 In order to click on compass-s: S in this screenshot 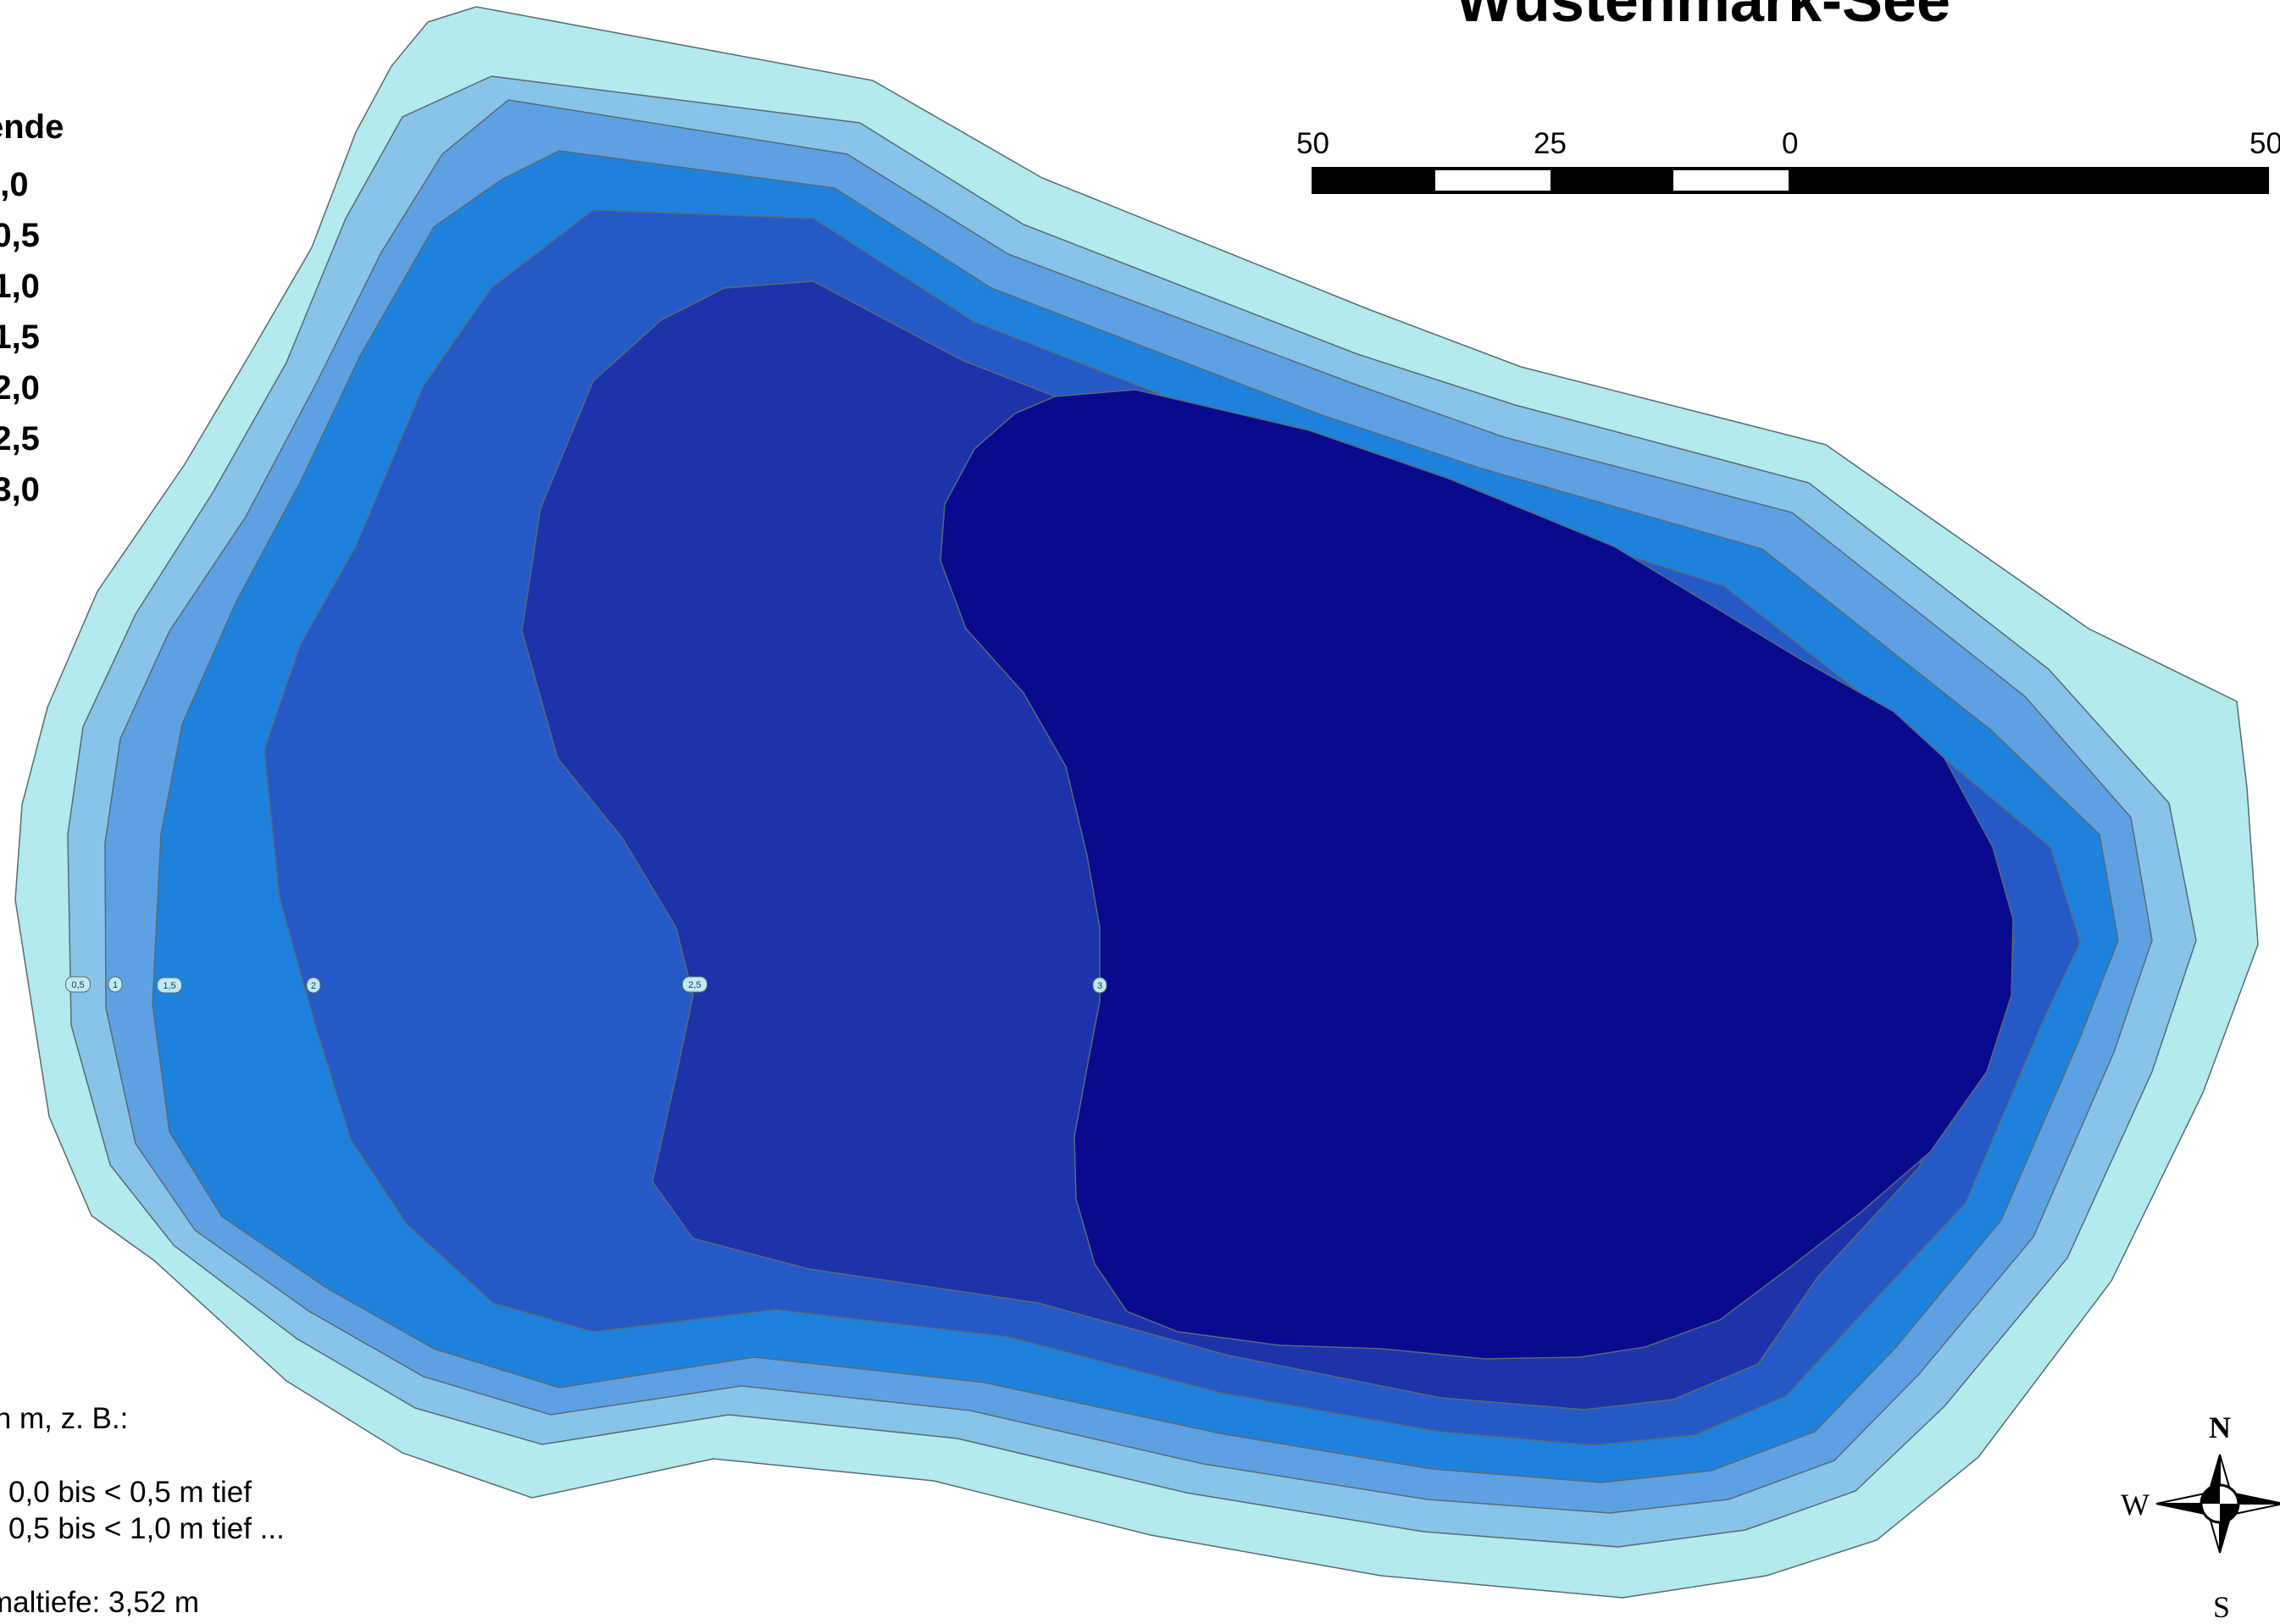, I will do `click(2221, 1607)`.